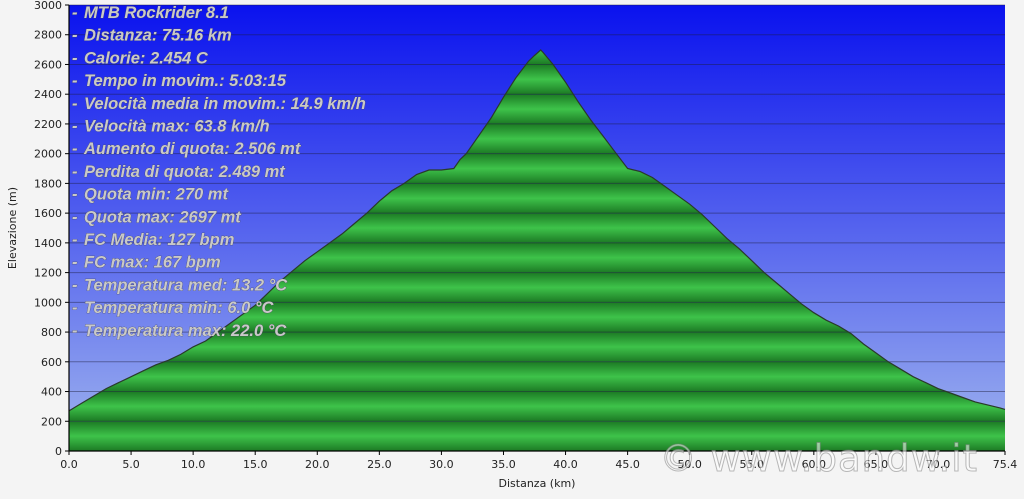 This screenshot has width=1024, height=499. What do you see at coordinates (146, 58) in the screenshot?
I see `stat-line: Calorie: 2.454 C` at bounding box center [146, 58].